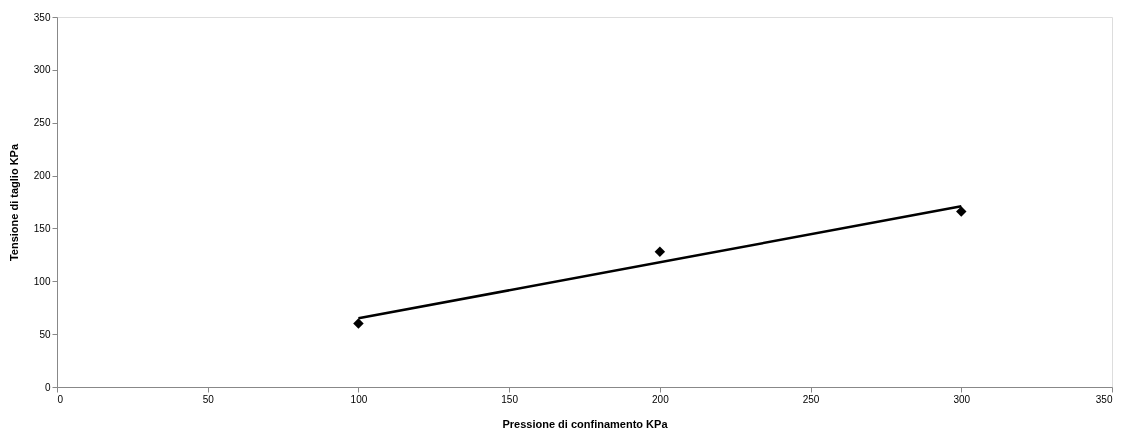 This screenshot has height=437, width=1127. What do you see at coordinates (42, 70) in the screenshot?
I see `y-tick-label: 300` at bounding box center [42, 70].